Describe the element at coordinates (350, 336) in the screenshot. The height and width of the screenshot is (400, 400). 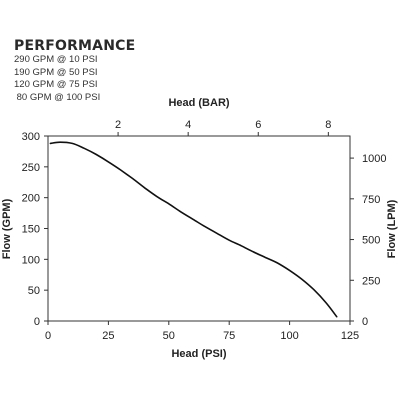
I see `x-tick-label: 125` at that location.